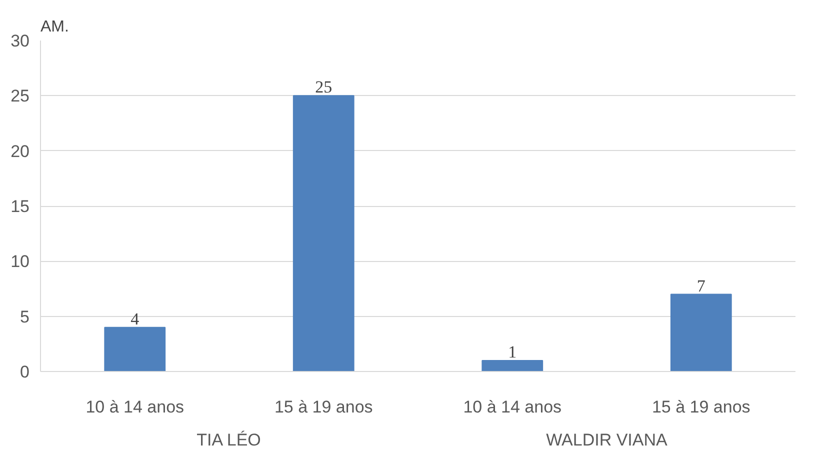 The image size is (821, 458). I want to click on y-tick-label: 20, so click(20, 151).